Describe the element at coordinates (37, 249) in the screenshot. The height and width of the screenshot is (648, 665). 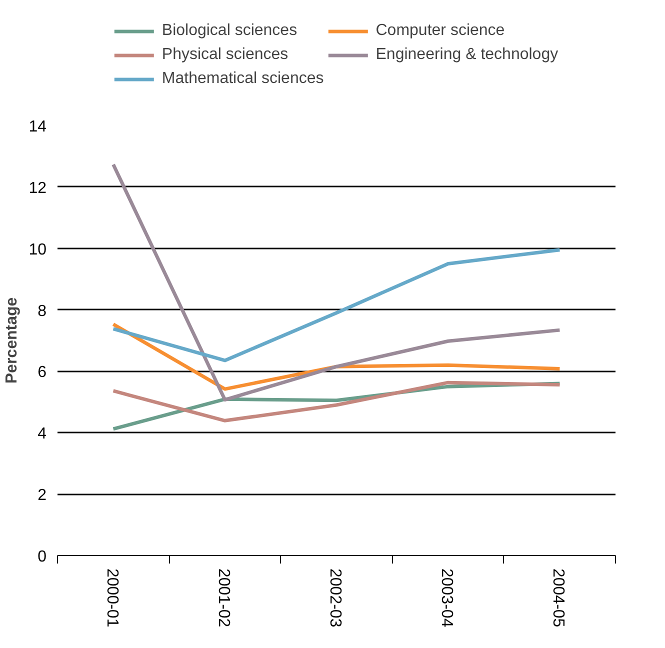
I see `y-tick-label: 10` at that location.